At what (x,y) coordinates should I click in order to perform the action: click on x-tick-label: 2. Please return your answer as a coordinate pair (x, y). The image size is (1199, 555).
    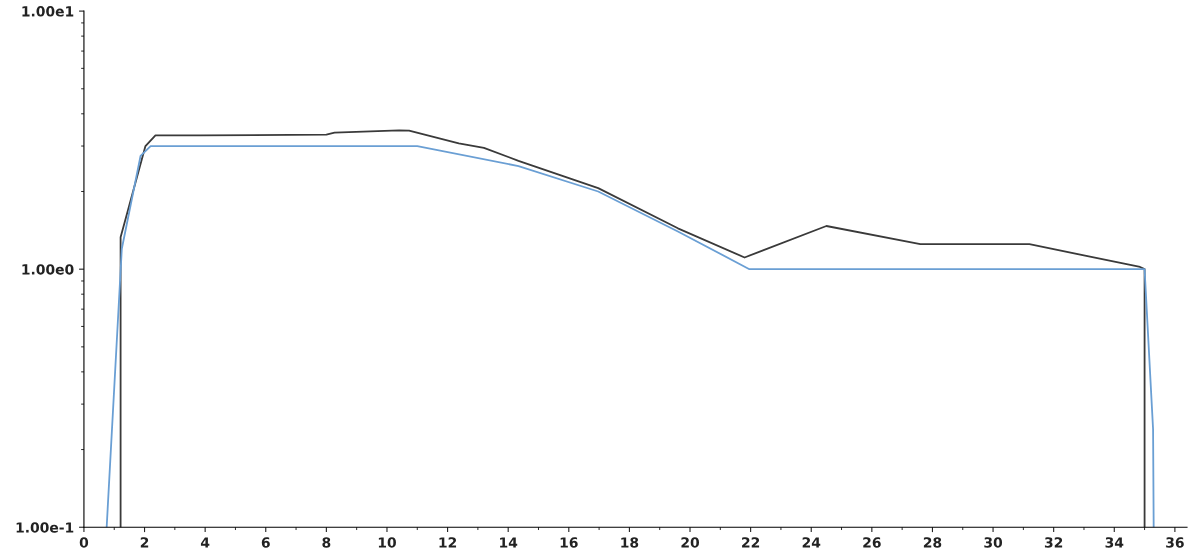
    Looking at the image, I should click on (144, 542).